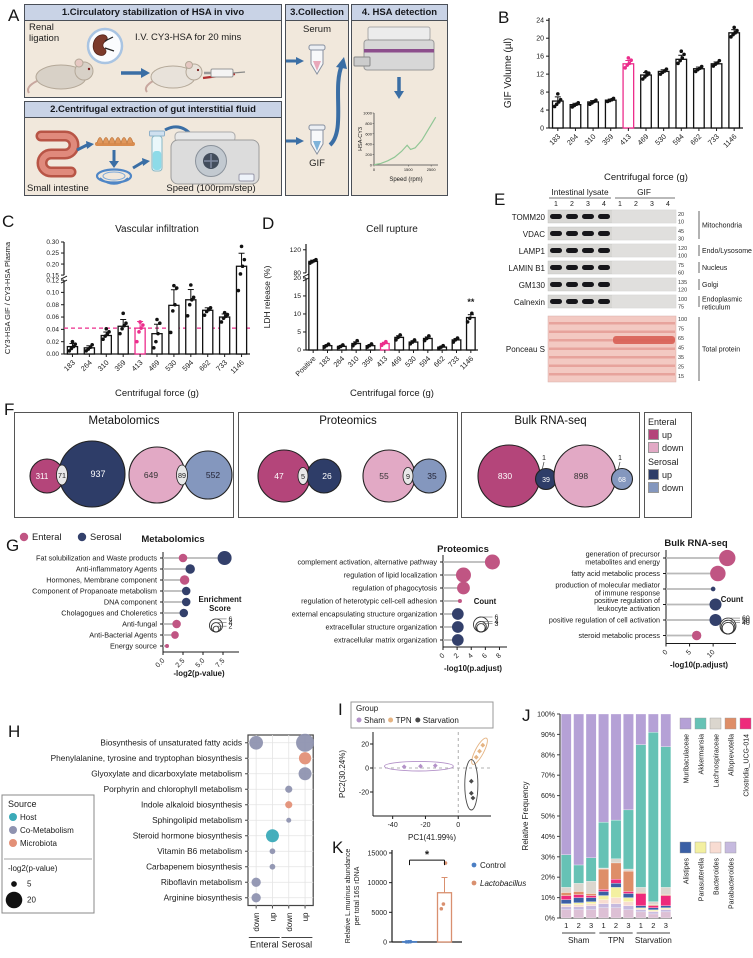 The image size is (753, 958). I want to click on svg-text: 469, so click(153, 365).